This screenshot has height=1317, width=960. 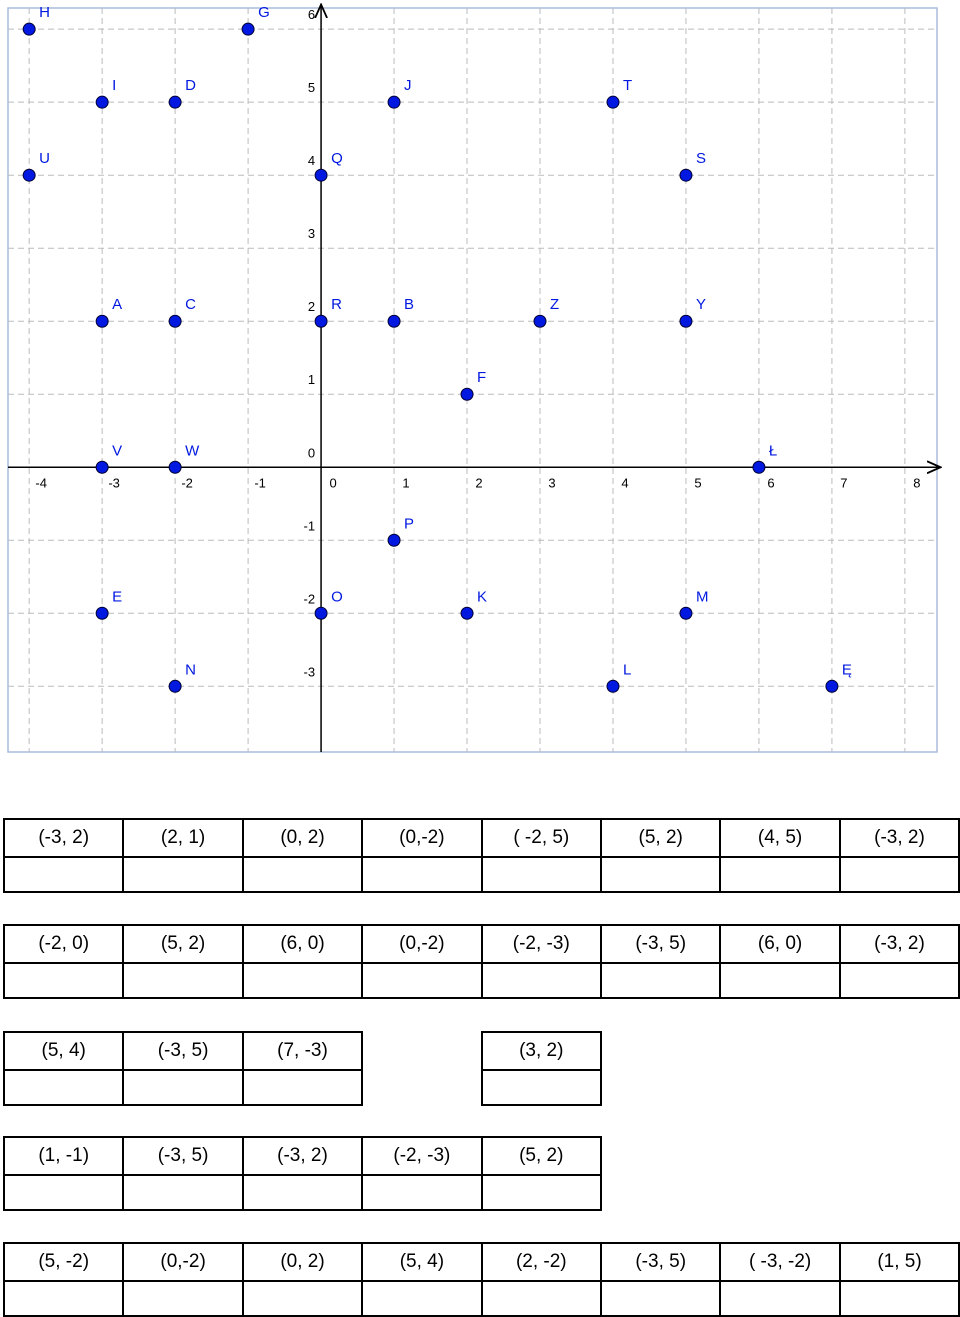 I want to click on x-tick-label: -2, so click(x=187, y=482).